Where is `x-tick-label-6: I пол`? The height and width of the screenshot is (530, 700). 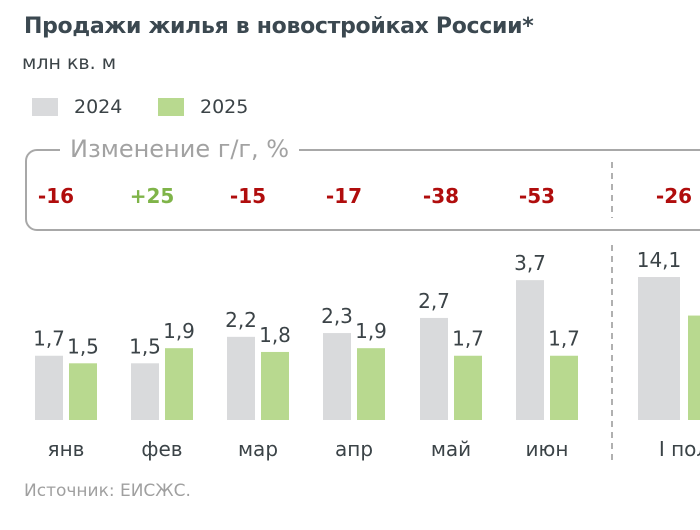 x-tick-label-6: I пол is located at coordinates (679, 449).